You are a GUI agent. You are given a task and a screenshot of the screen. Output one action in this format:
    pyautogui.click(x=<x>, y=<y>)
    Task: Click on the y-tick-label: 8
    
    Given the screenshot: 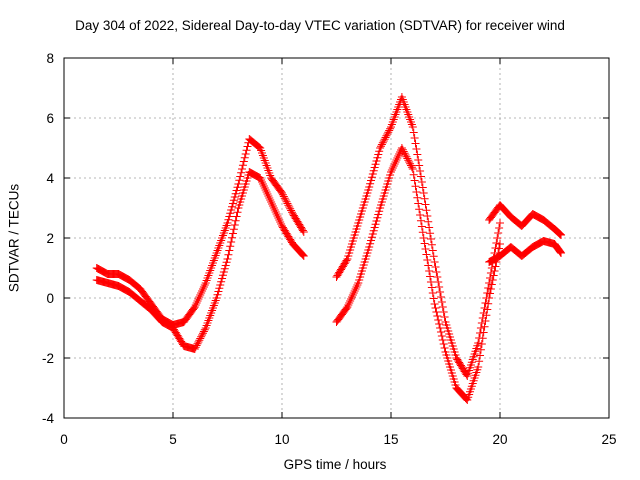 What is the action you would take?
    pyautogui.click(x=50, y=58)
    